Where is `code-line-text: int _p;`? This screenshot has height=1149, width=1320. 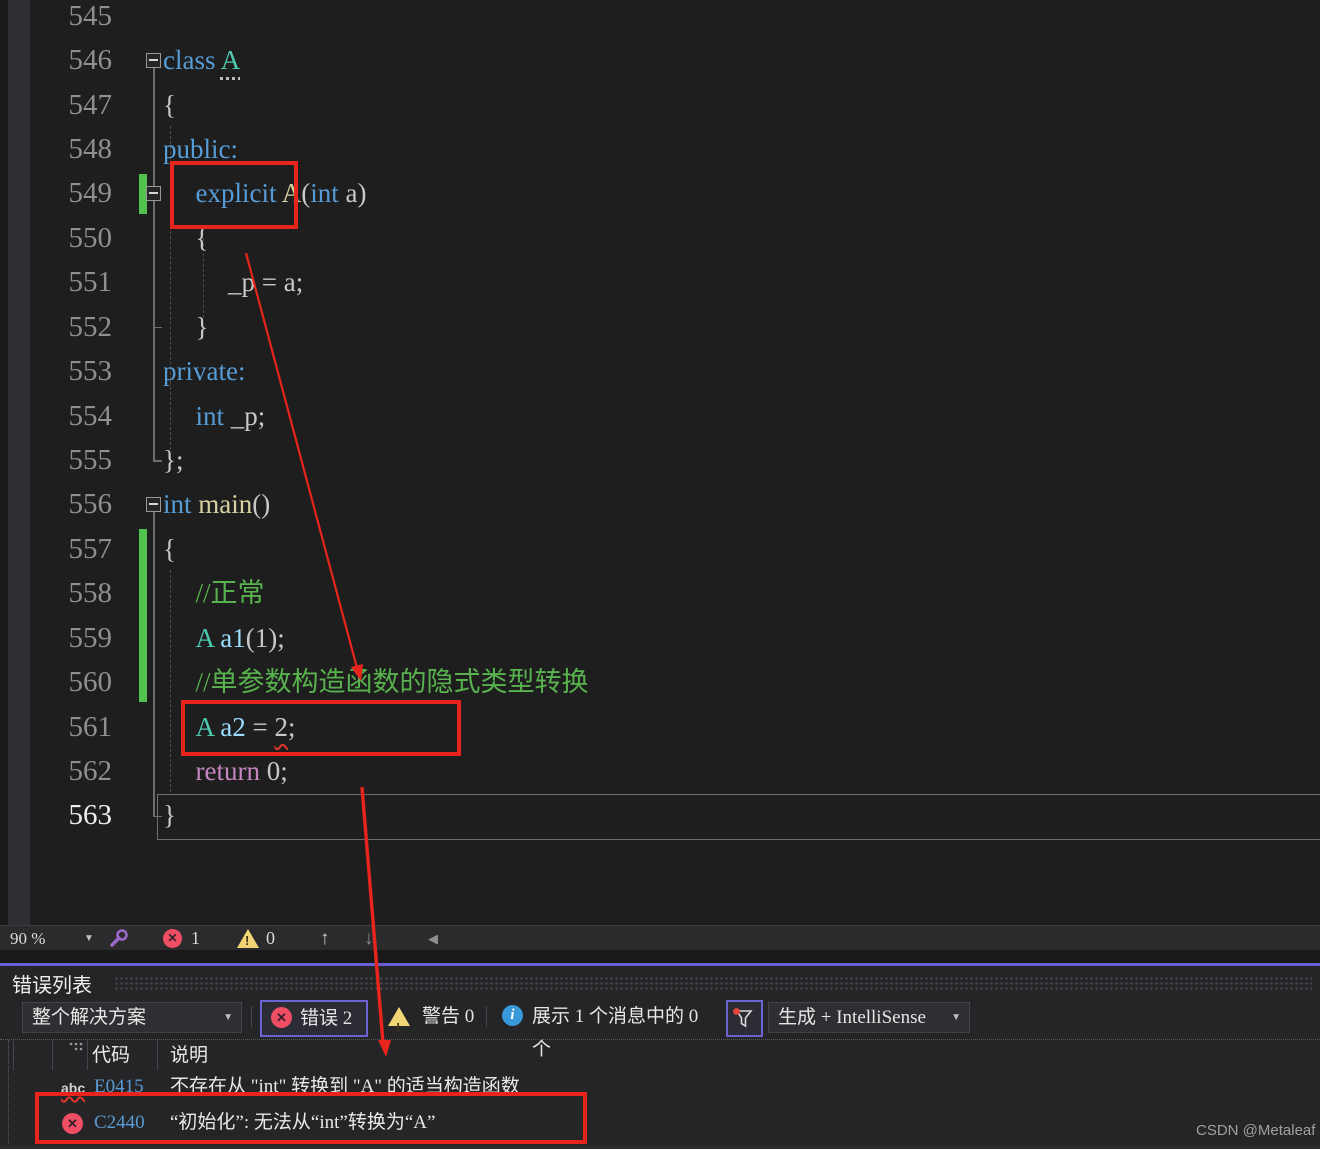 code-line-text: int _p; is located at coordinates (133, 415).